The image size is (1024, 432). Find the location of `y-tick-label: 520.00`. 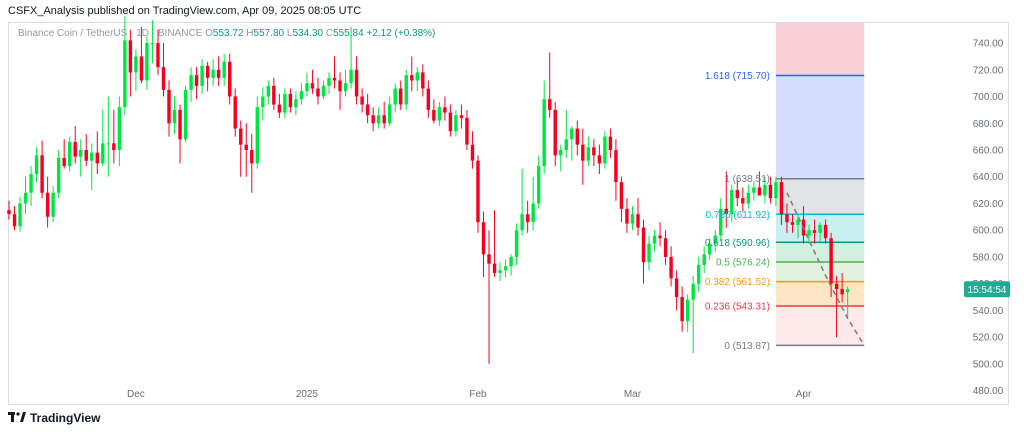

y-tick-label: 520.00 is located at coordinates (988, 338).